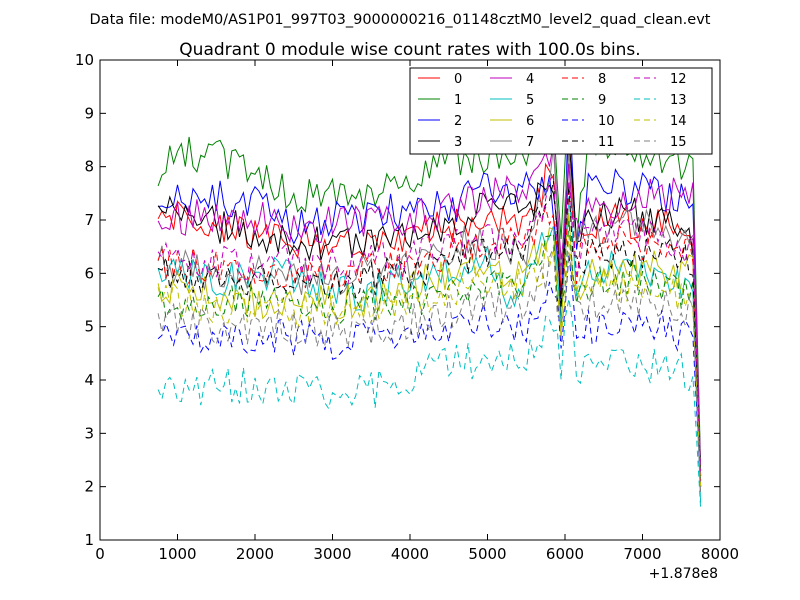 Image resolution: width=800 pixels, height=600 pixels. What do you see at coordinates (458, 121) in the screenshot?
I see `legend-label-2: 2` at bounding box center [458, 121].